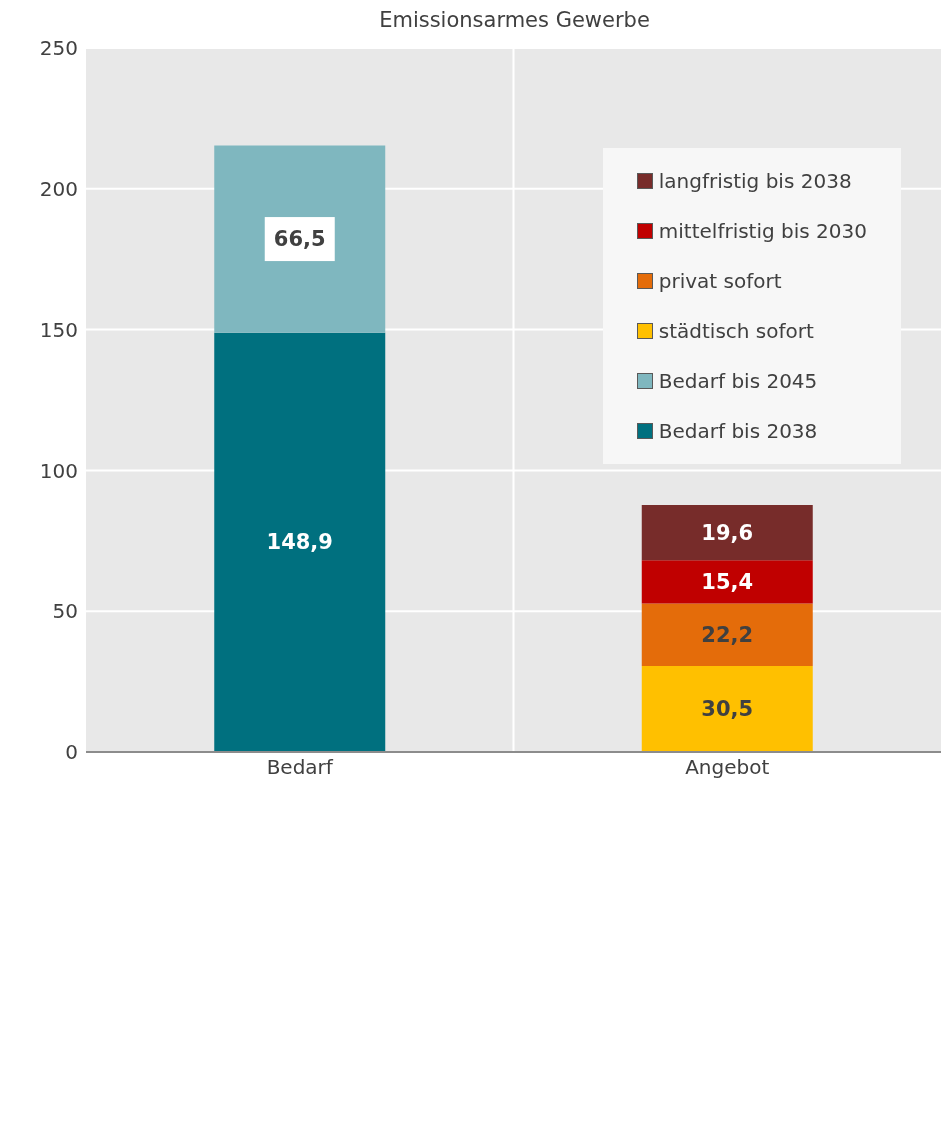  I want to click on y-tick-label: 100, so click(58, 470).